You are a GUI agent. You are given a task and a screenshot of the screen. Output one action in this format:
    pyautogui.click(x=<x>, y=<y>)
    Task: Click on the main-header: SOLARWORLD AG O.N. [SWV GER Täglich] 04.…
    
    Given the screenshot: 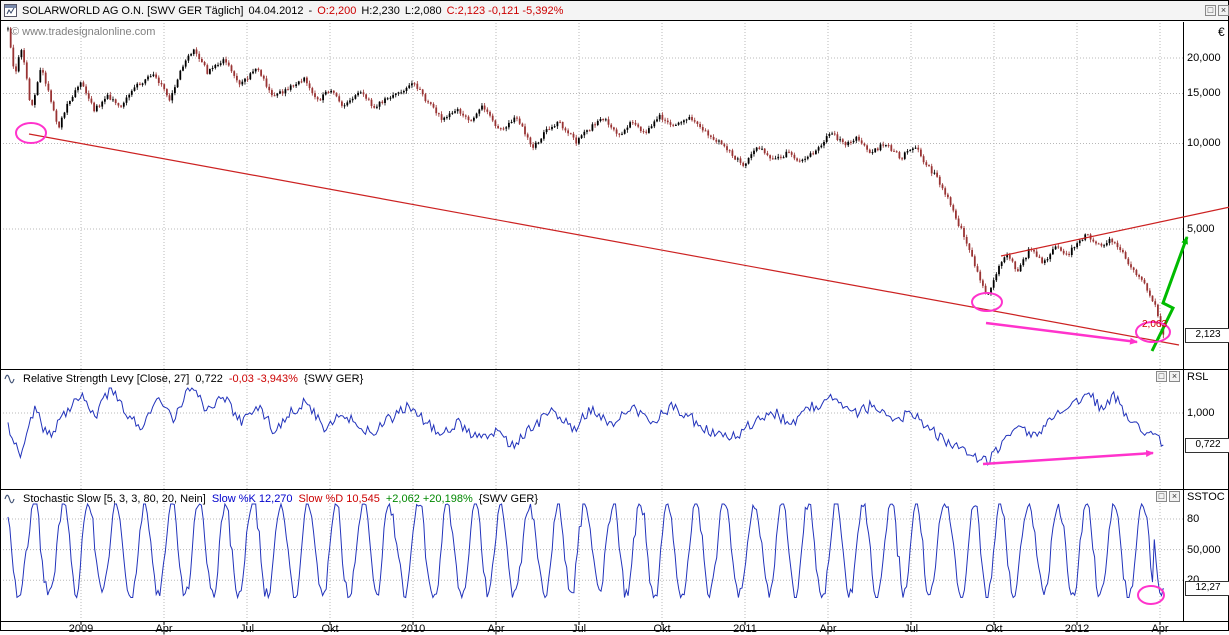 What is the action you would take?
    pyautogui.click(x=614, y=11)
    